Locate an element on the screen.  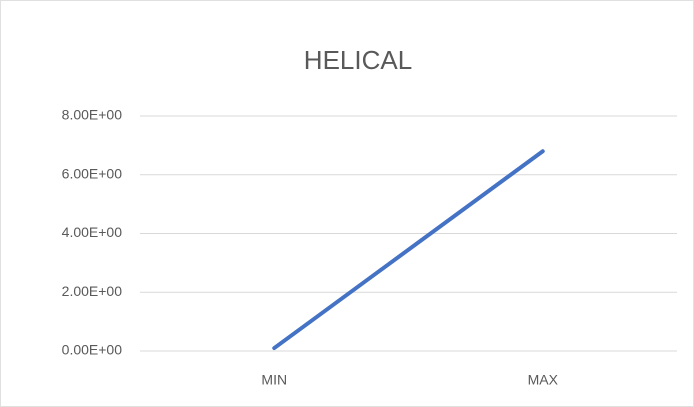
y-tick-label: 4.00E+00 is located at coordinates (92, 232).